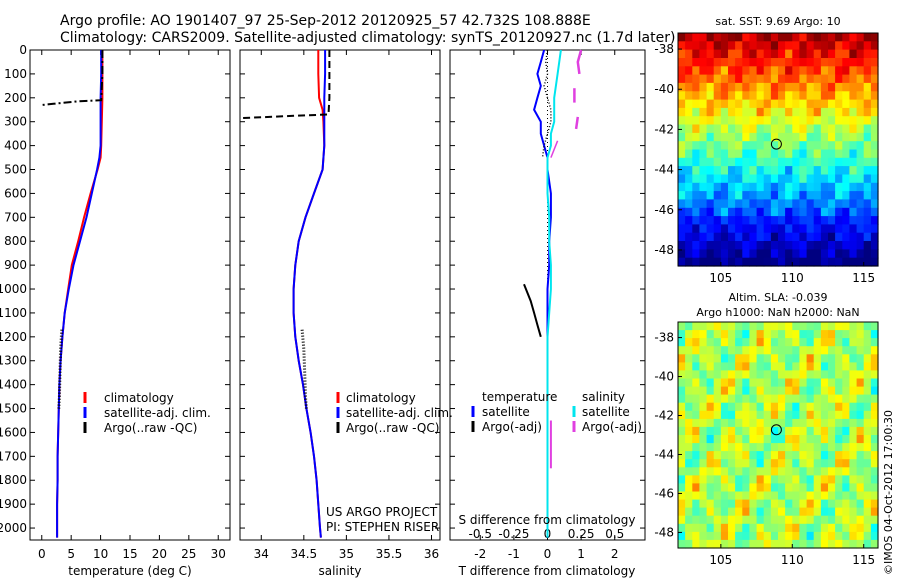 The image size is (900, 584). What do you see at coordinates (382, 527) in the screenshot?
I see `pi-label: PI: STEPHEN RISER` at bounding box center [382, 527].